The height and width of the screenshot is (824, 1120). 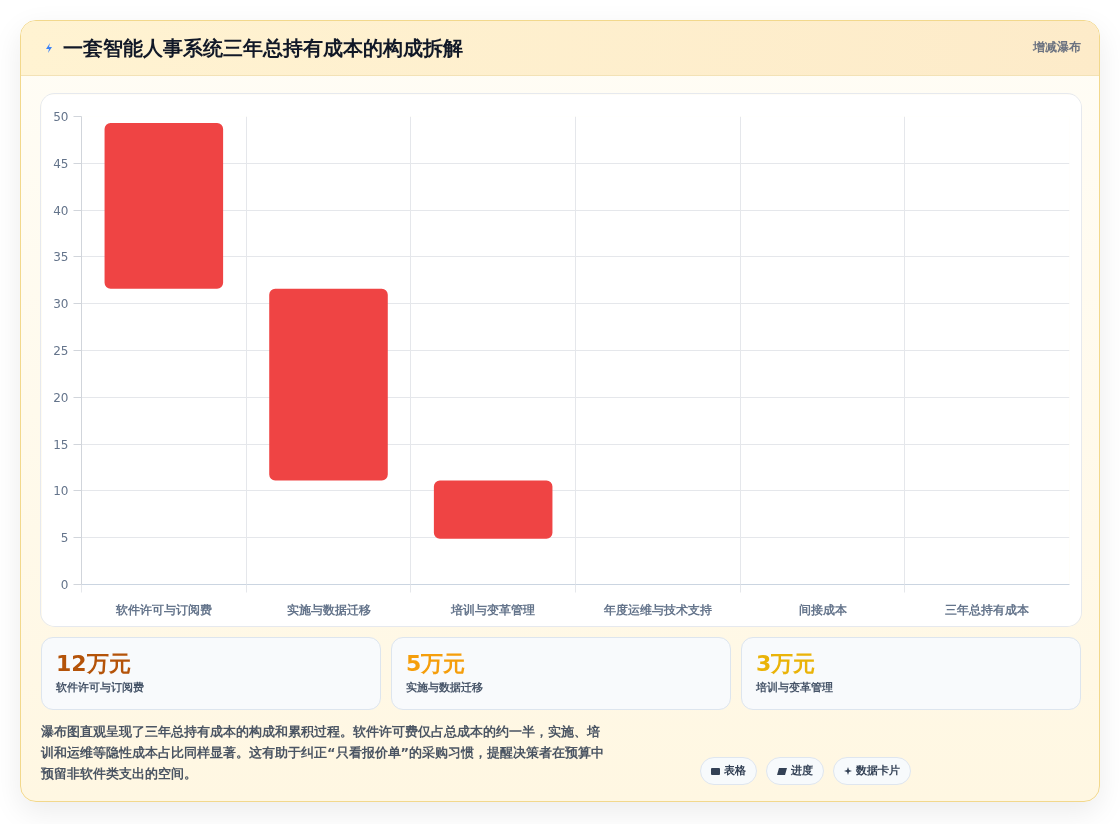 I want to click on y-tick-label: 25, so click(x=61, y=351).